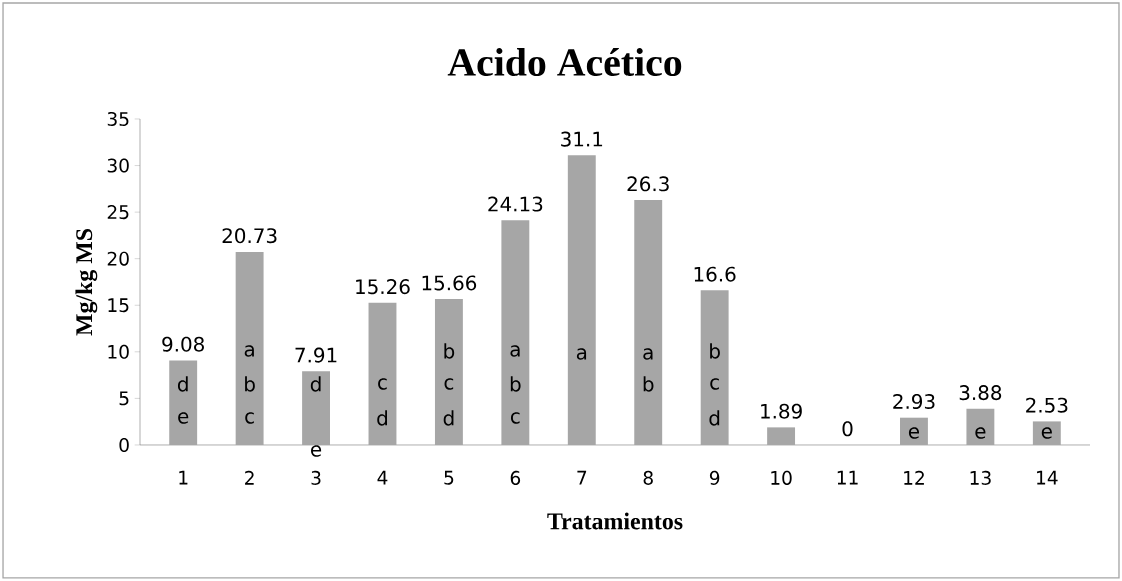 The width and height of the screenshot is (1122, 581). Describe the element at coordinates (980, 477) in the screenshot. I see `x-tick-label: 13` at that location.